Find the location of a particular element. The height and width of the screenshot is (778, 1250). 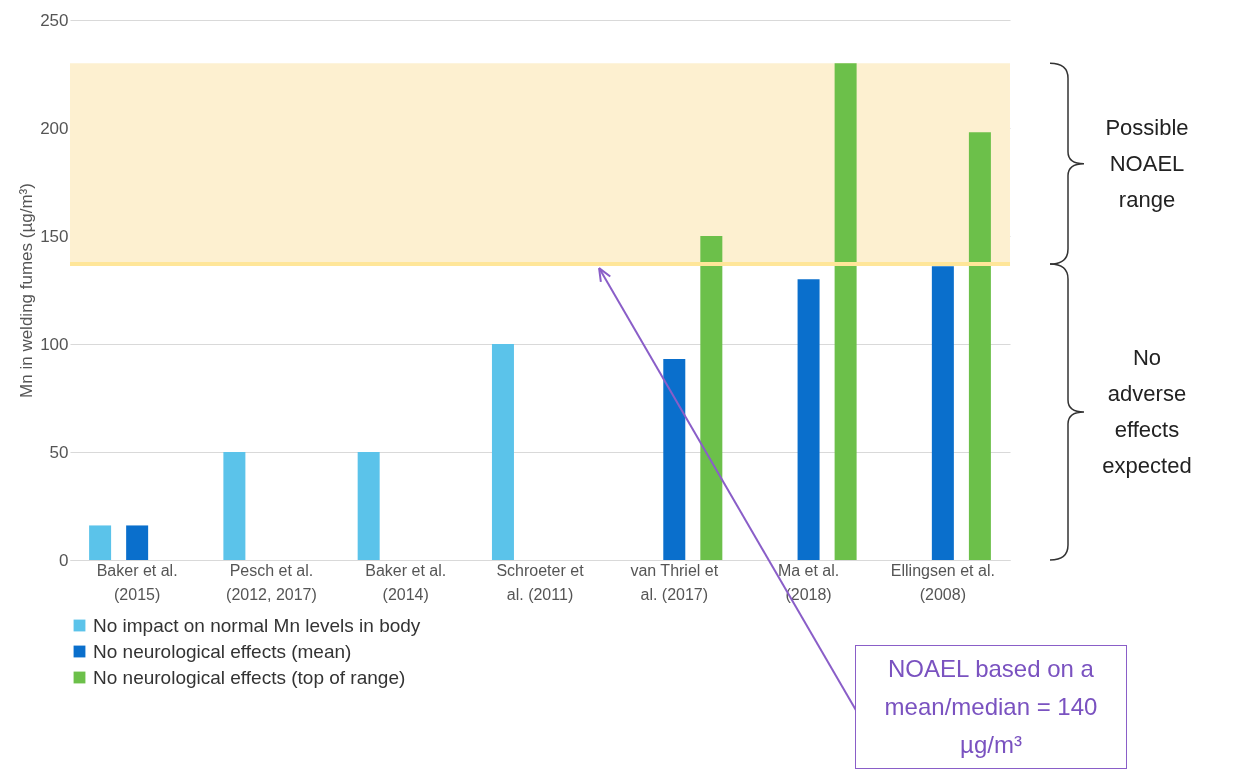

text: NOAEL based on a mean/median = 140 µg/m³ is located at coordinates (991, 707).